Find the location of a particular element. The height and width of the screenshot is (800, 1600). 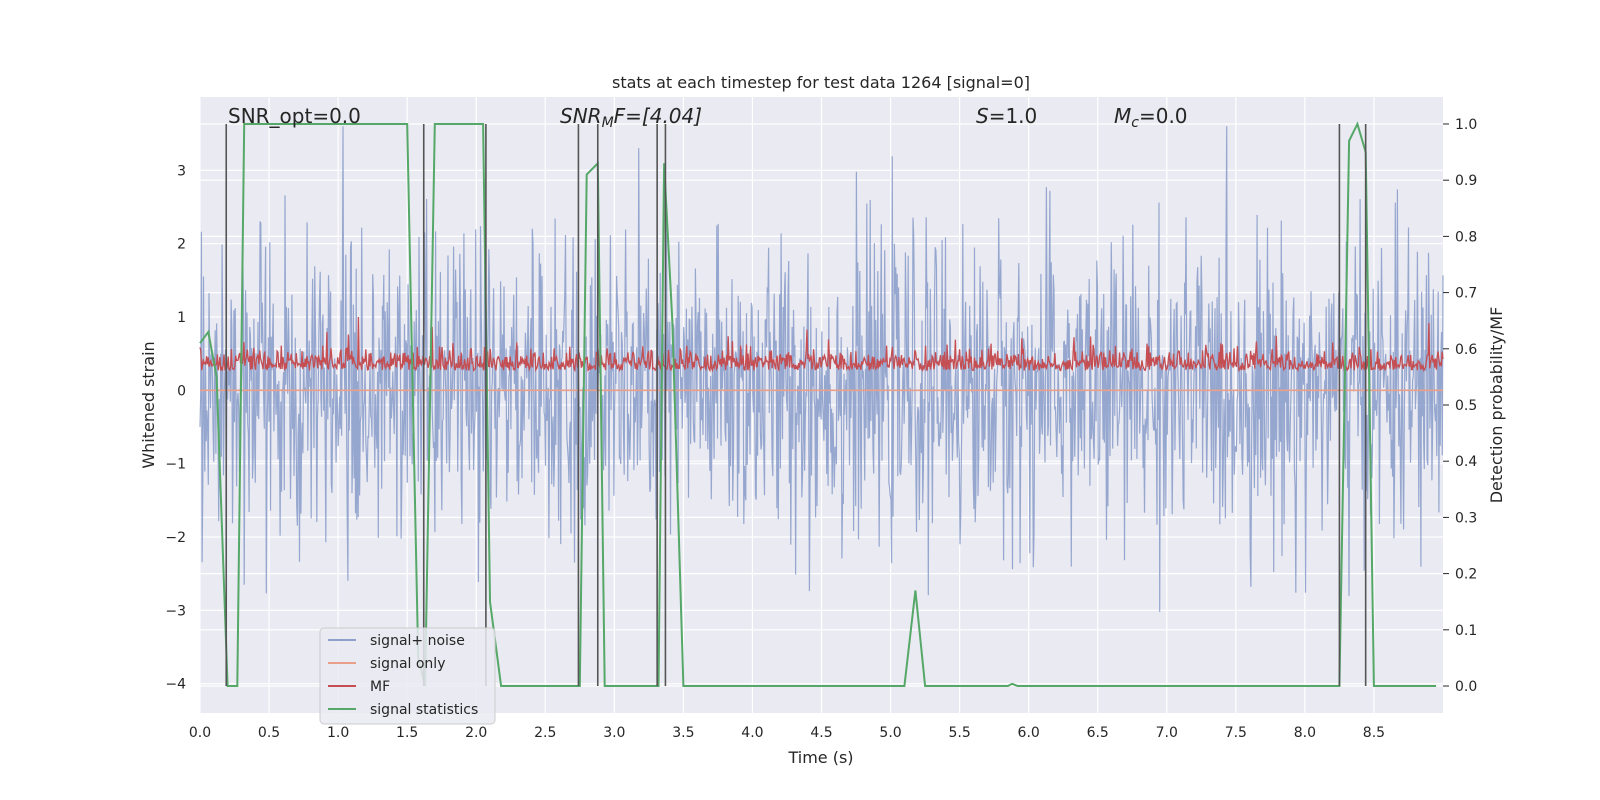

x-tick-label: 2.0 is located at coordinates (476, 733).